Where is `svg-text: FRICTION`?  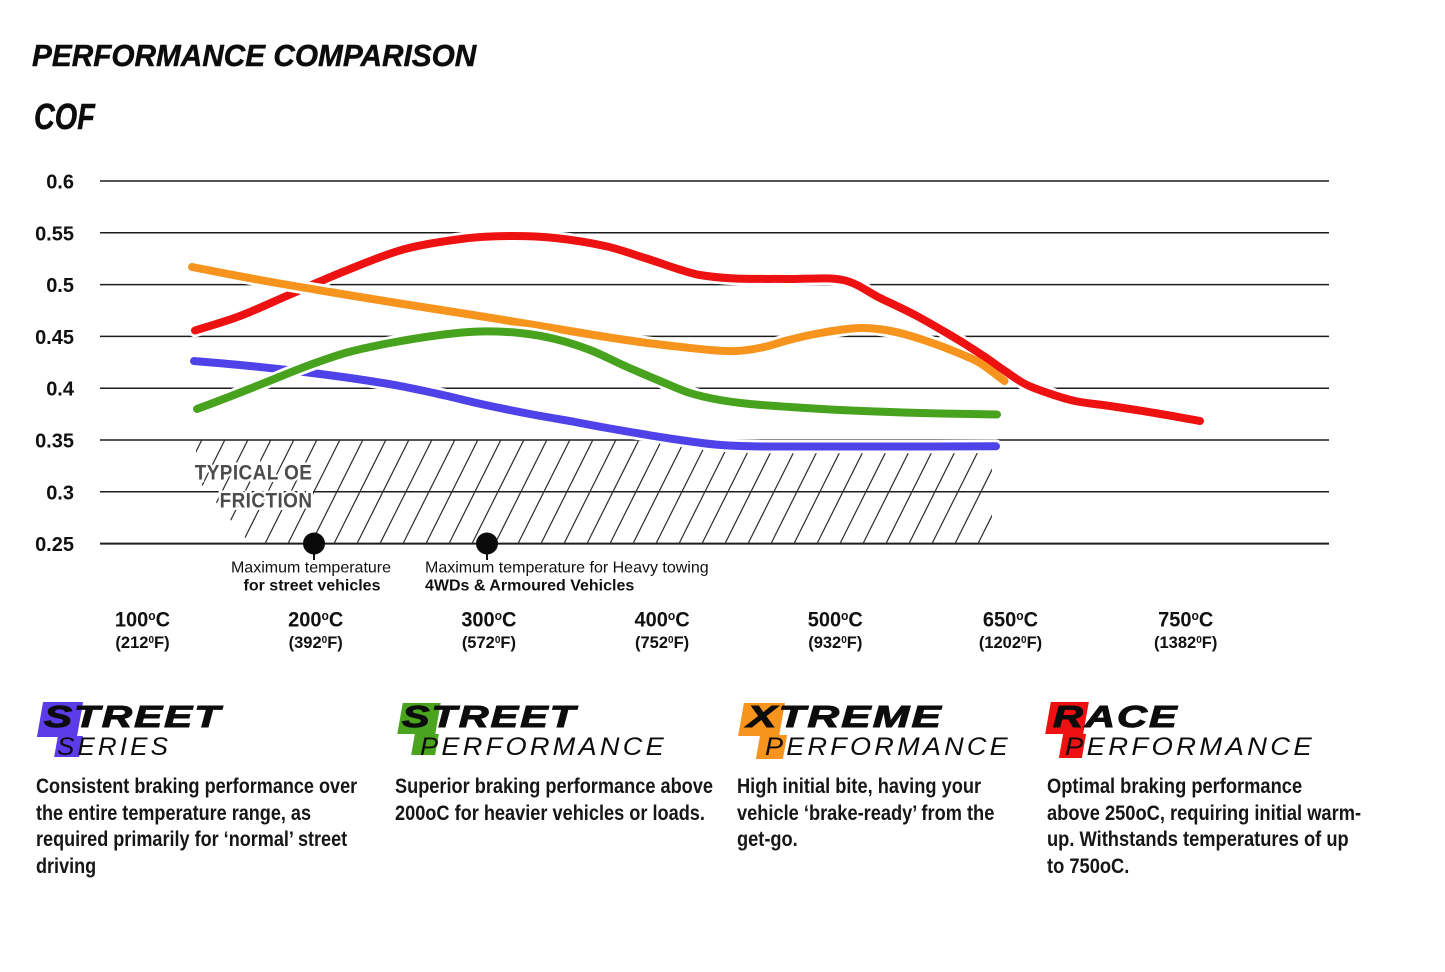 svg-text: FRICTION is located at coordinates (266, 500).